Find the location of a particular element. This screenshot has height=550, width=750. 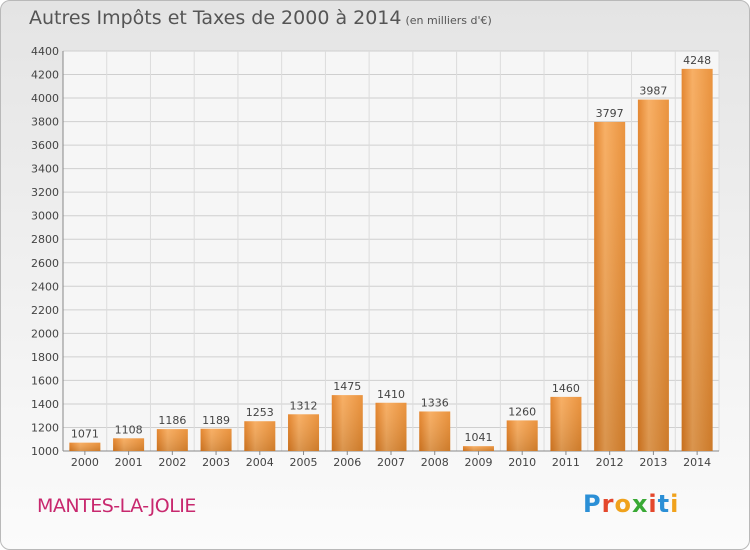

y-tick-label: 2000 is located at coordinates (45, 333).